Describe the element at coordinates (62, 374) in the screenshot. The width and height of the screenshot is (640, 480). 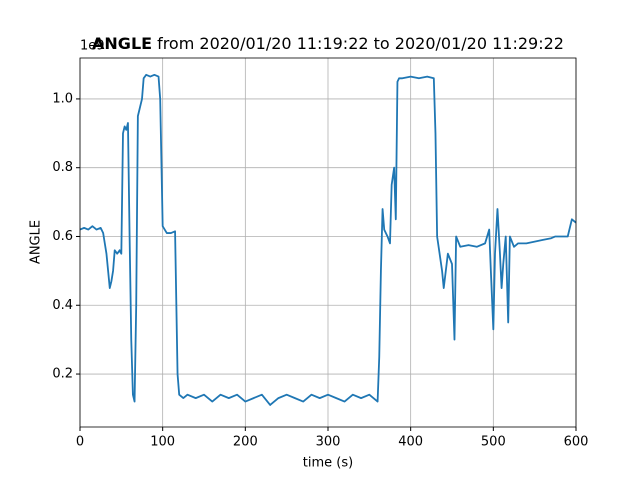
I see `y-tick-label: 0.2` at that location.